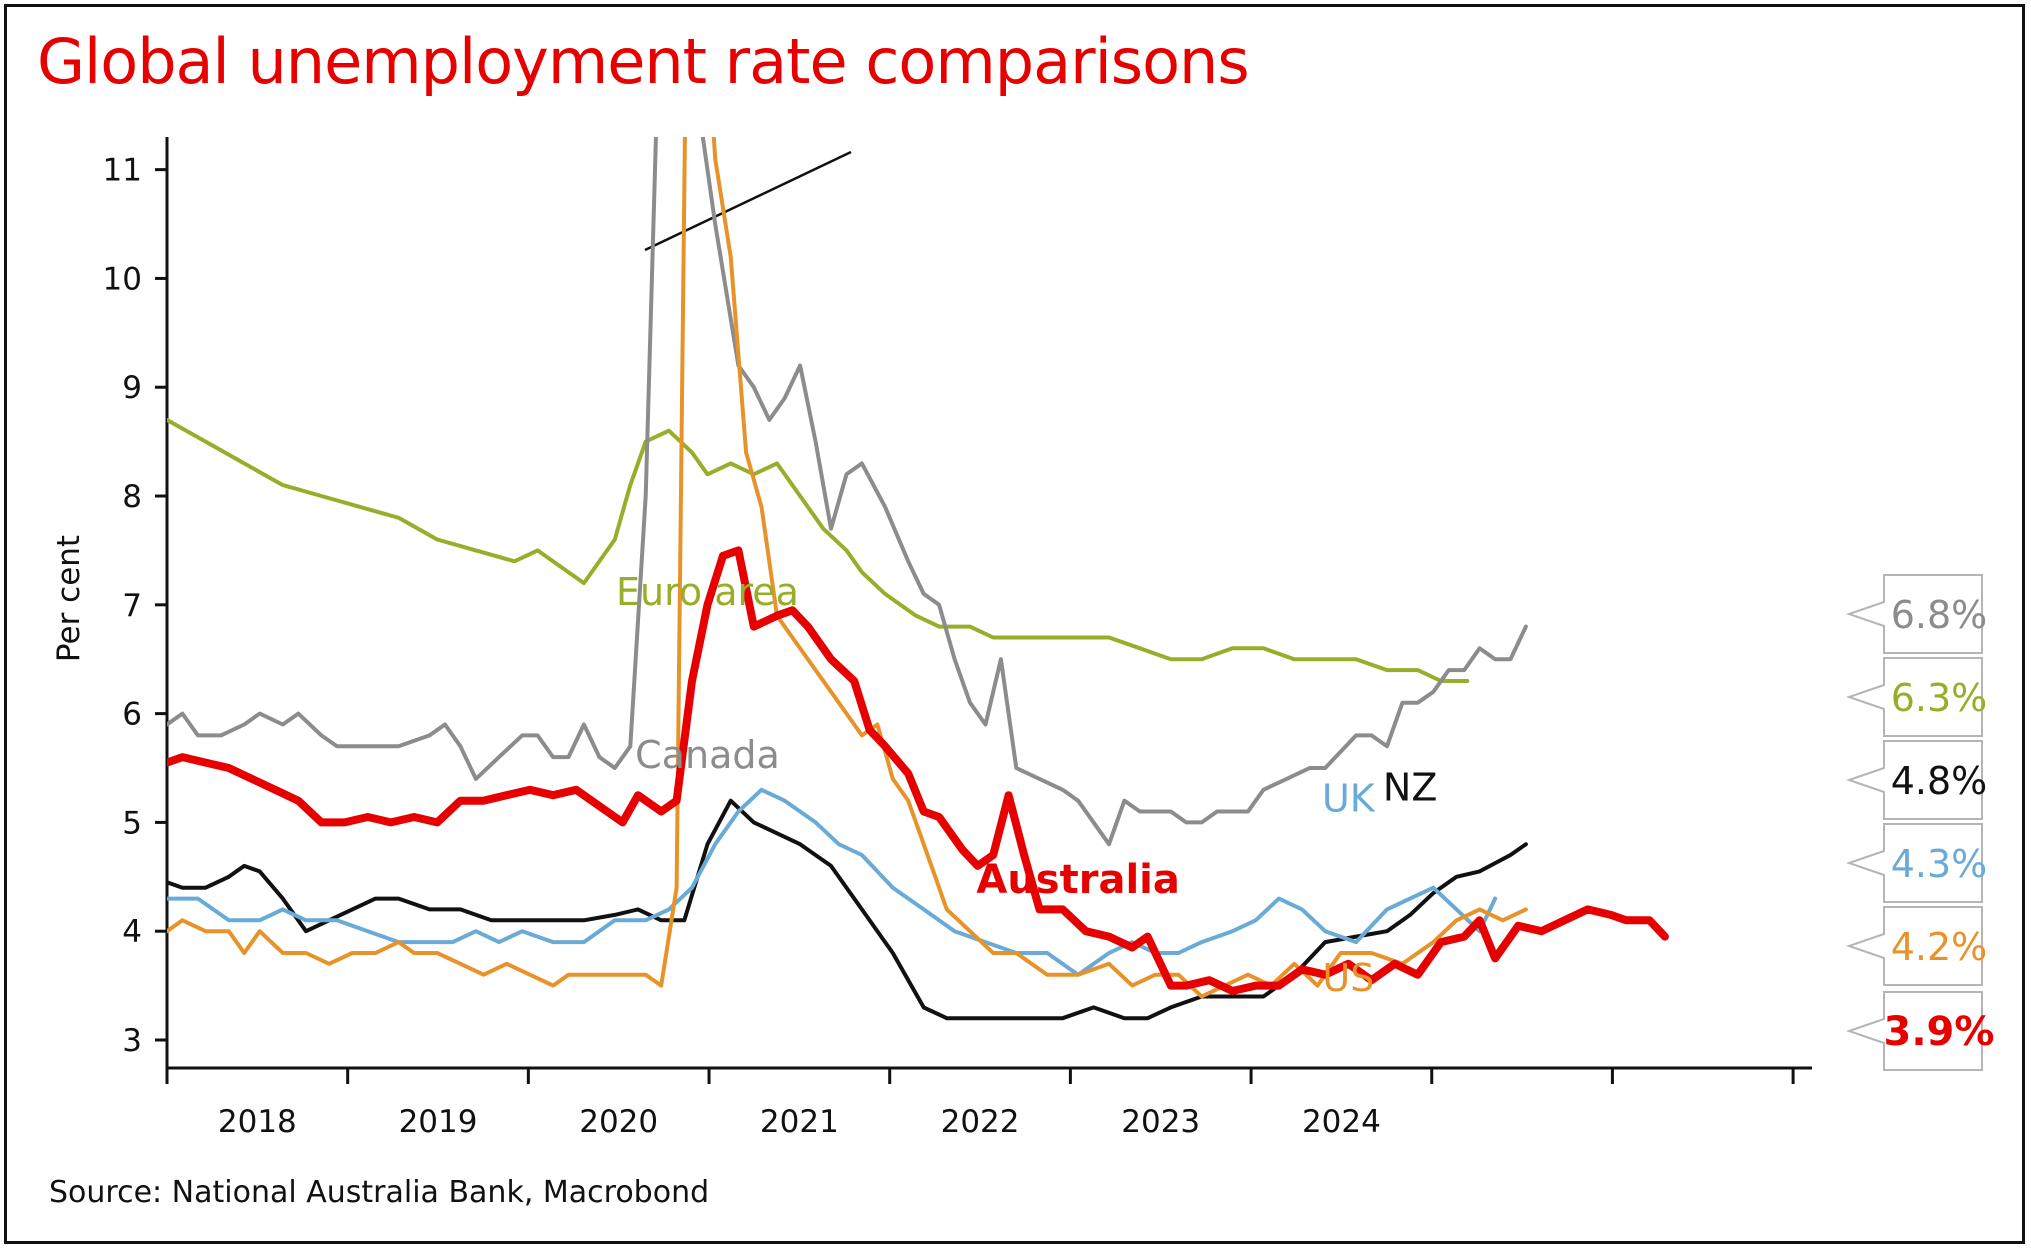  What do you see at coordinates (132, 1041) in the screenshot?
I see `y-tick-label: 3` at bounding box center [132, 1041].